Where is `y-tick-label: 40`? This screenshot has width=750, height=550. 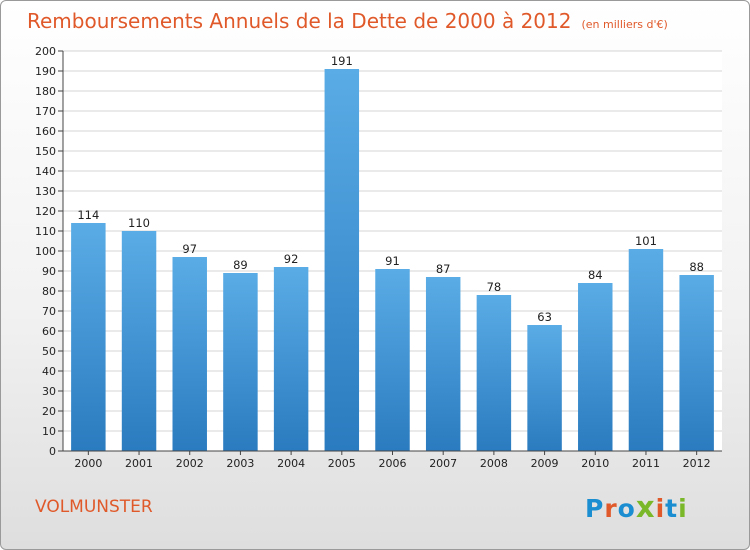 y-tick-label: 40 is located at coordinates (49, 371).